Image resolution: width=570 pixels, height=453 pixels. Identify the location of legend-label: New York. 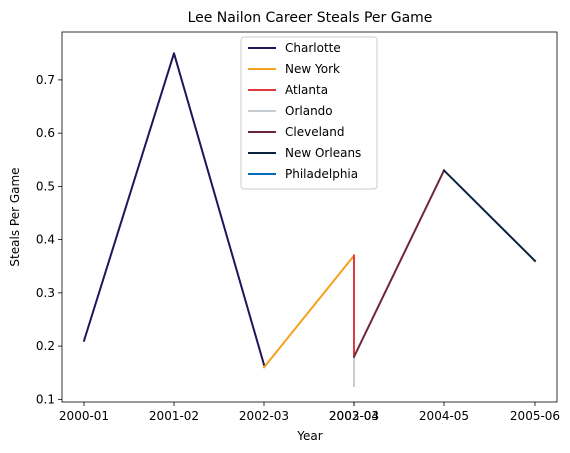
(312, 69).